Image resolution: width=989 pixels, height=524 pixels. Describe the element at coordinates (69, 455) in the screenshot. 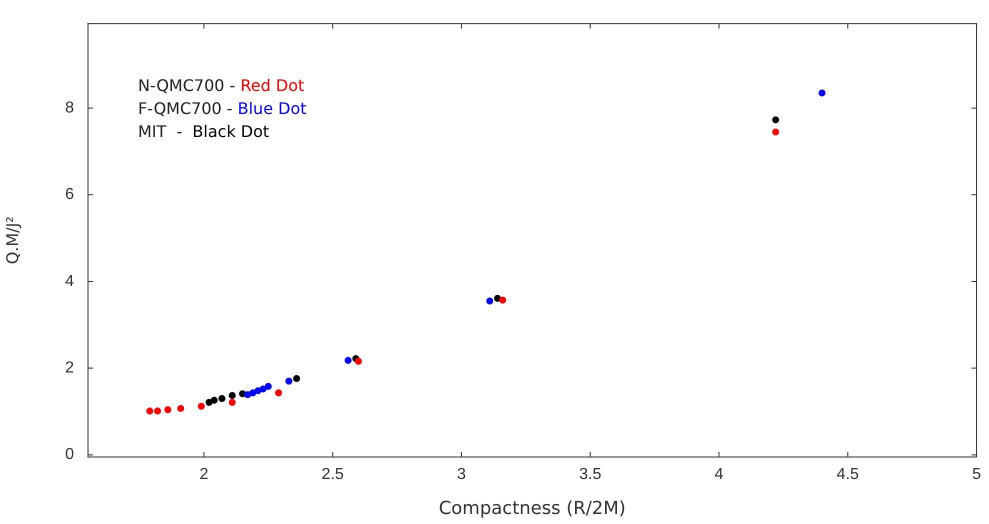

I see `y-tick-label: 0` at that location.